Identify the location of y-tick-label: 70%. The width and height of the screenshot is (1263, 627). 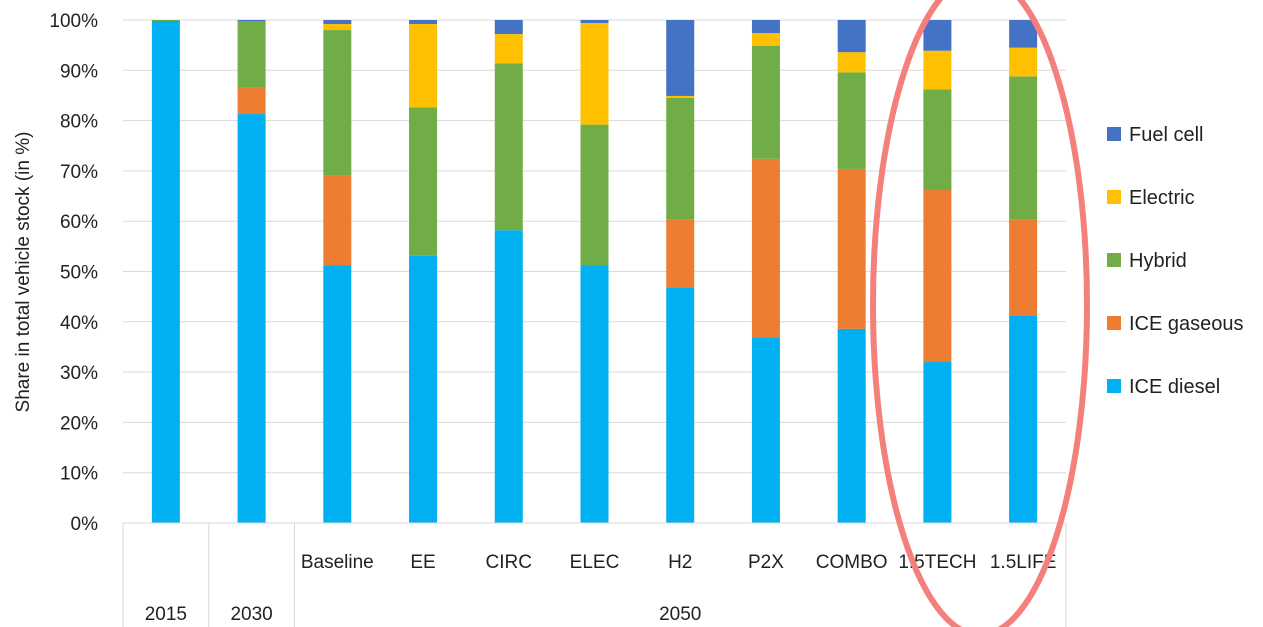
(79, 172).